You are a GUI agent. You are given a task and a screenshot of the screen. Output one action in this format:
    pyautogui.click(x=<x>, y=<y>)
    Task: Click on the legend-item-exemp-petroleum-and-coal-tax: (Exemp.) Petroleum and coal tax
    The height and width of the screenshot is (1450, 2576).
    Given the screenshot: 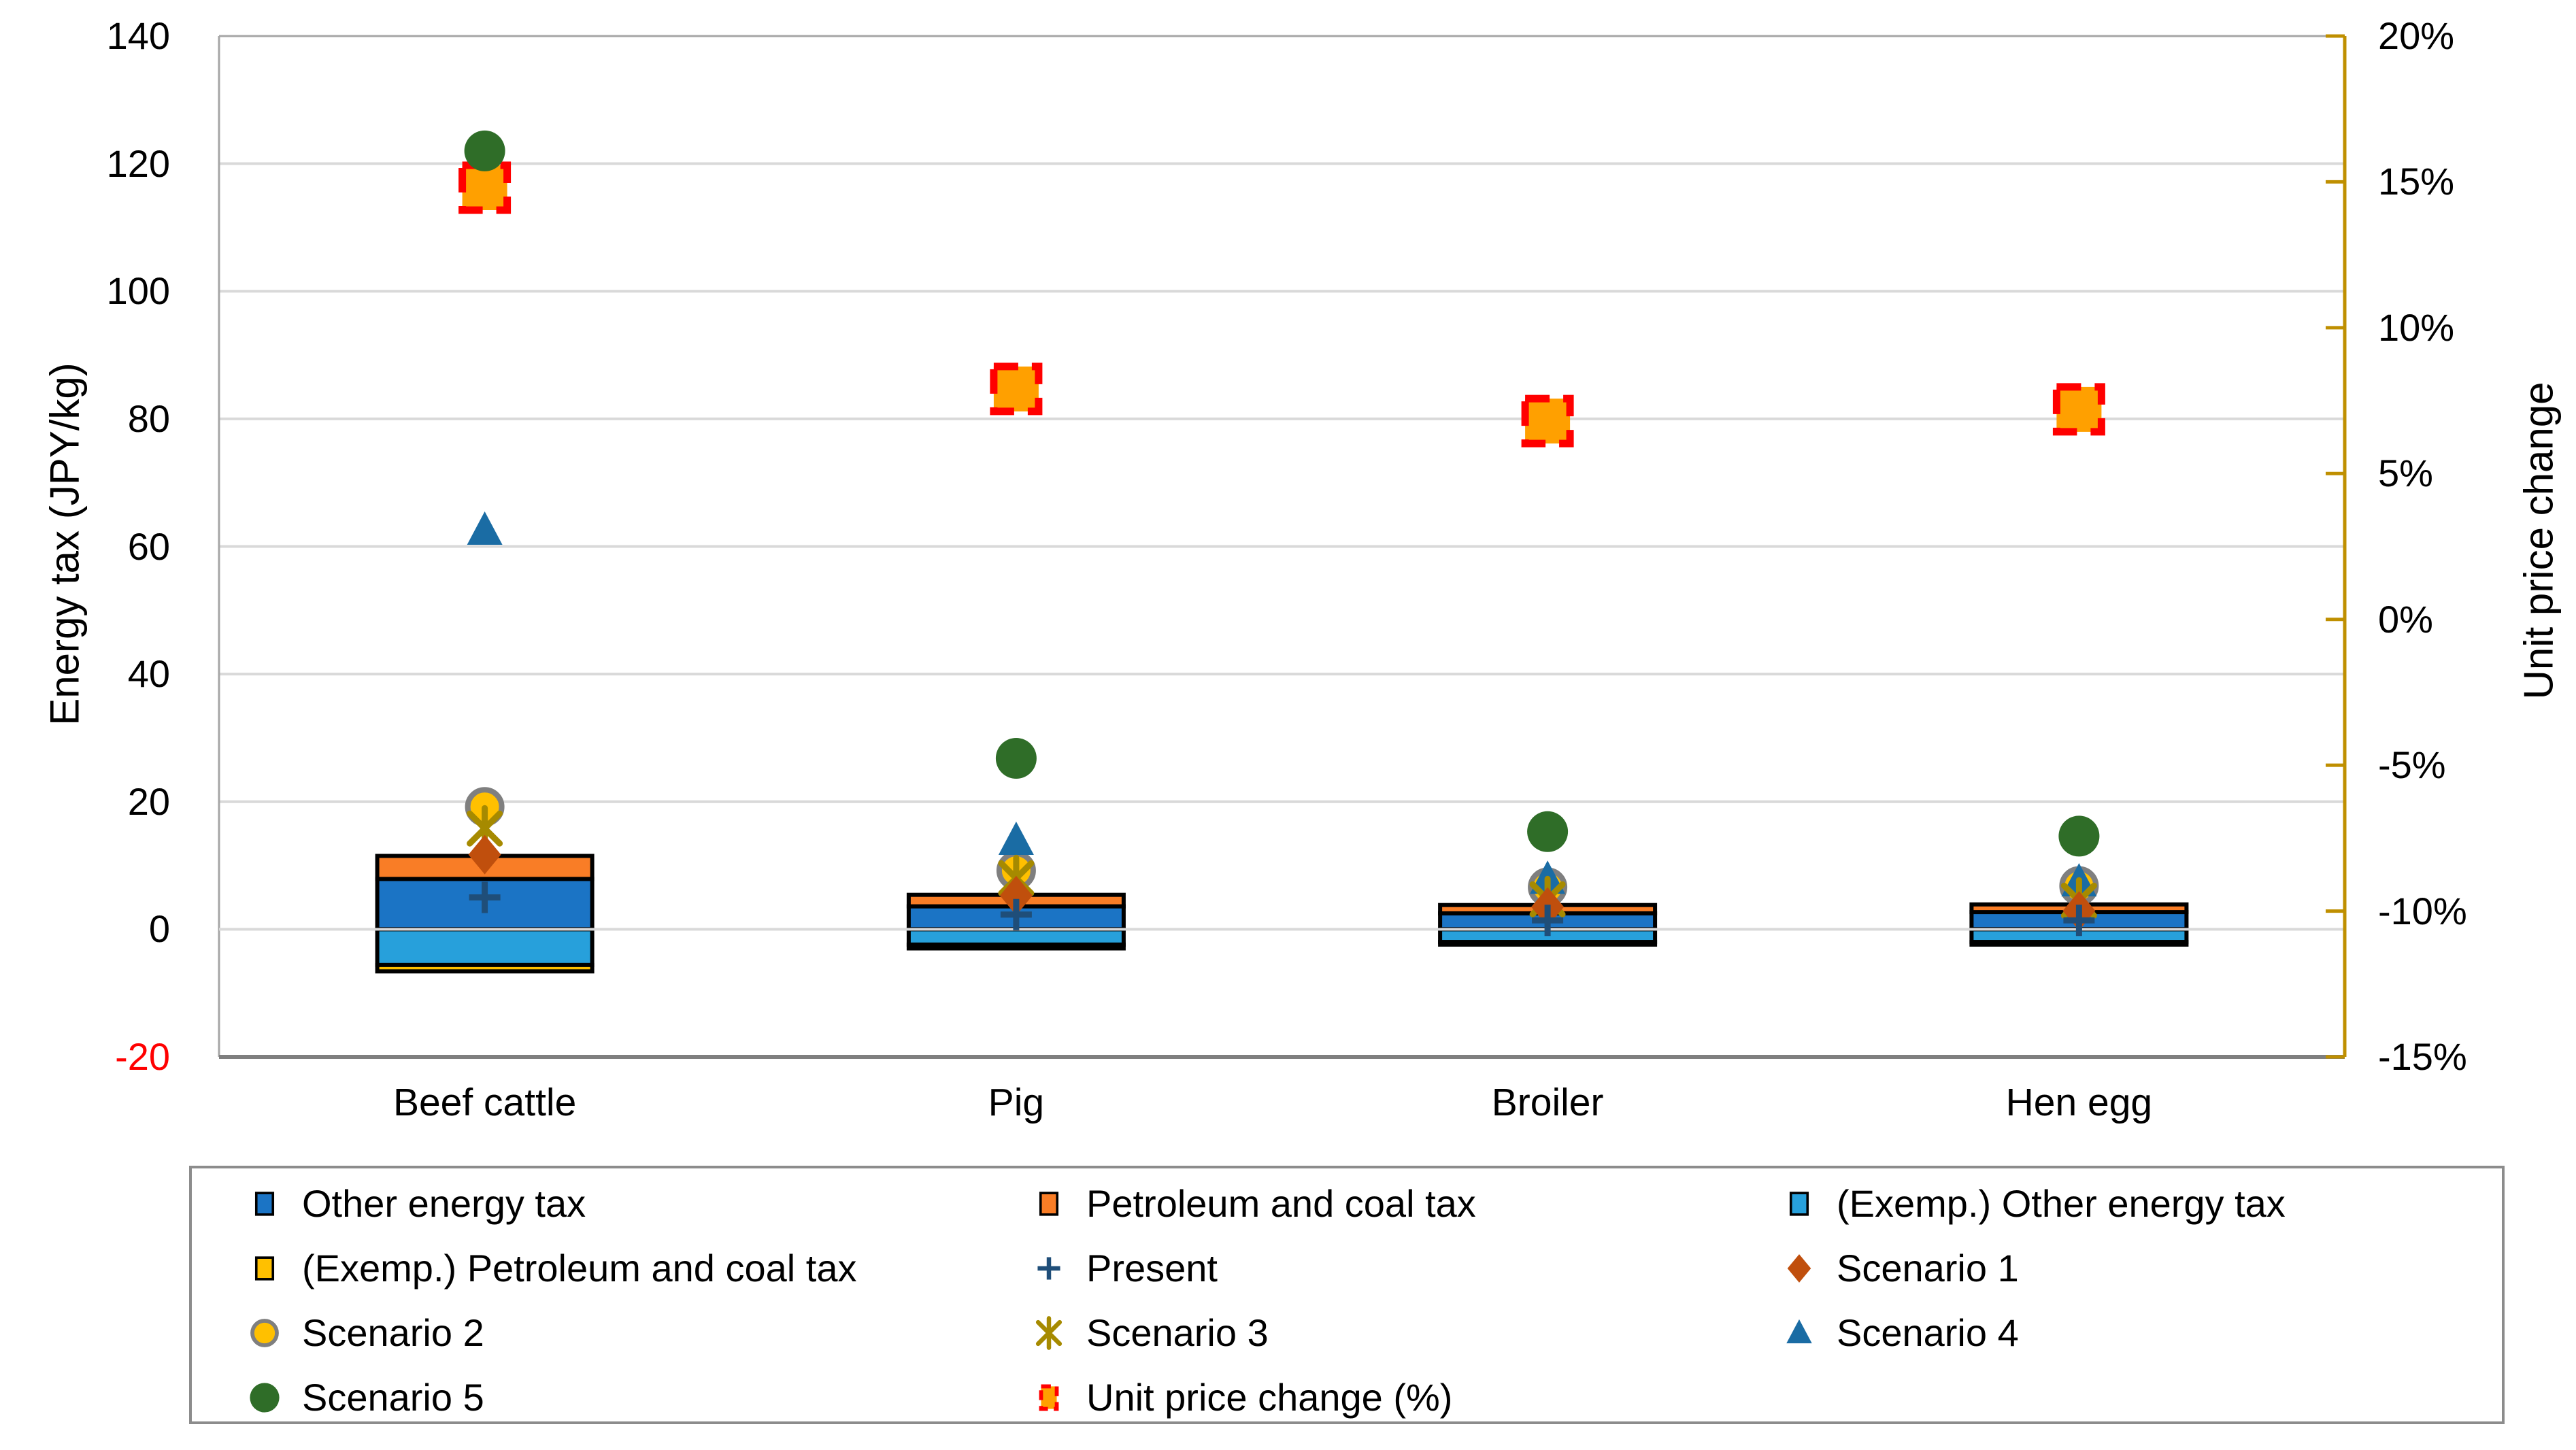 What is the action you would take?
    pyautogui.click(x=545, y=1268)
    